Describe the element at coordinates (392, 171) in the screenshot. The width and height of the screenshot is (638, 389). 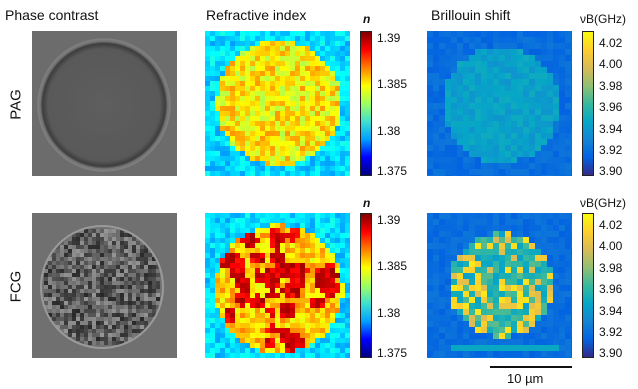
I see `ri-tick-4-row1: 1.375` at that location.